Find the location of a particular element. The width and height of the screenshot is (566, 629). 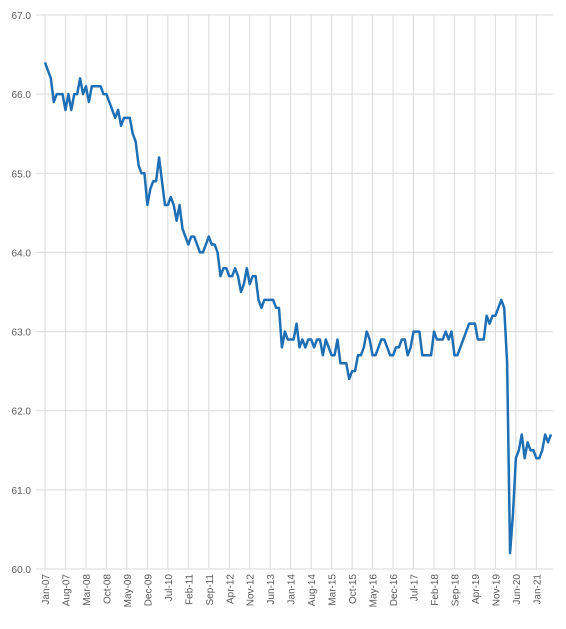

x-tick-label: Dec-16 is located at coordinates (394, 590).